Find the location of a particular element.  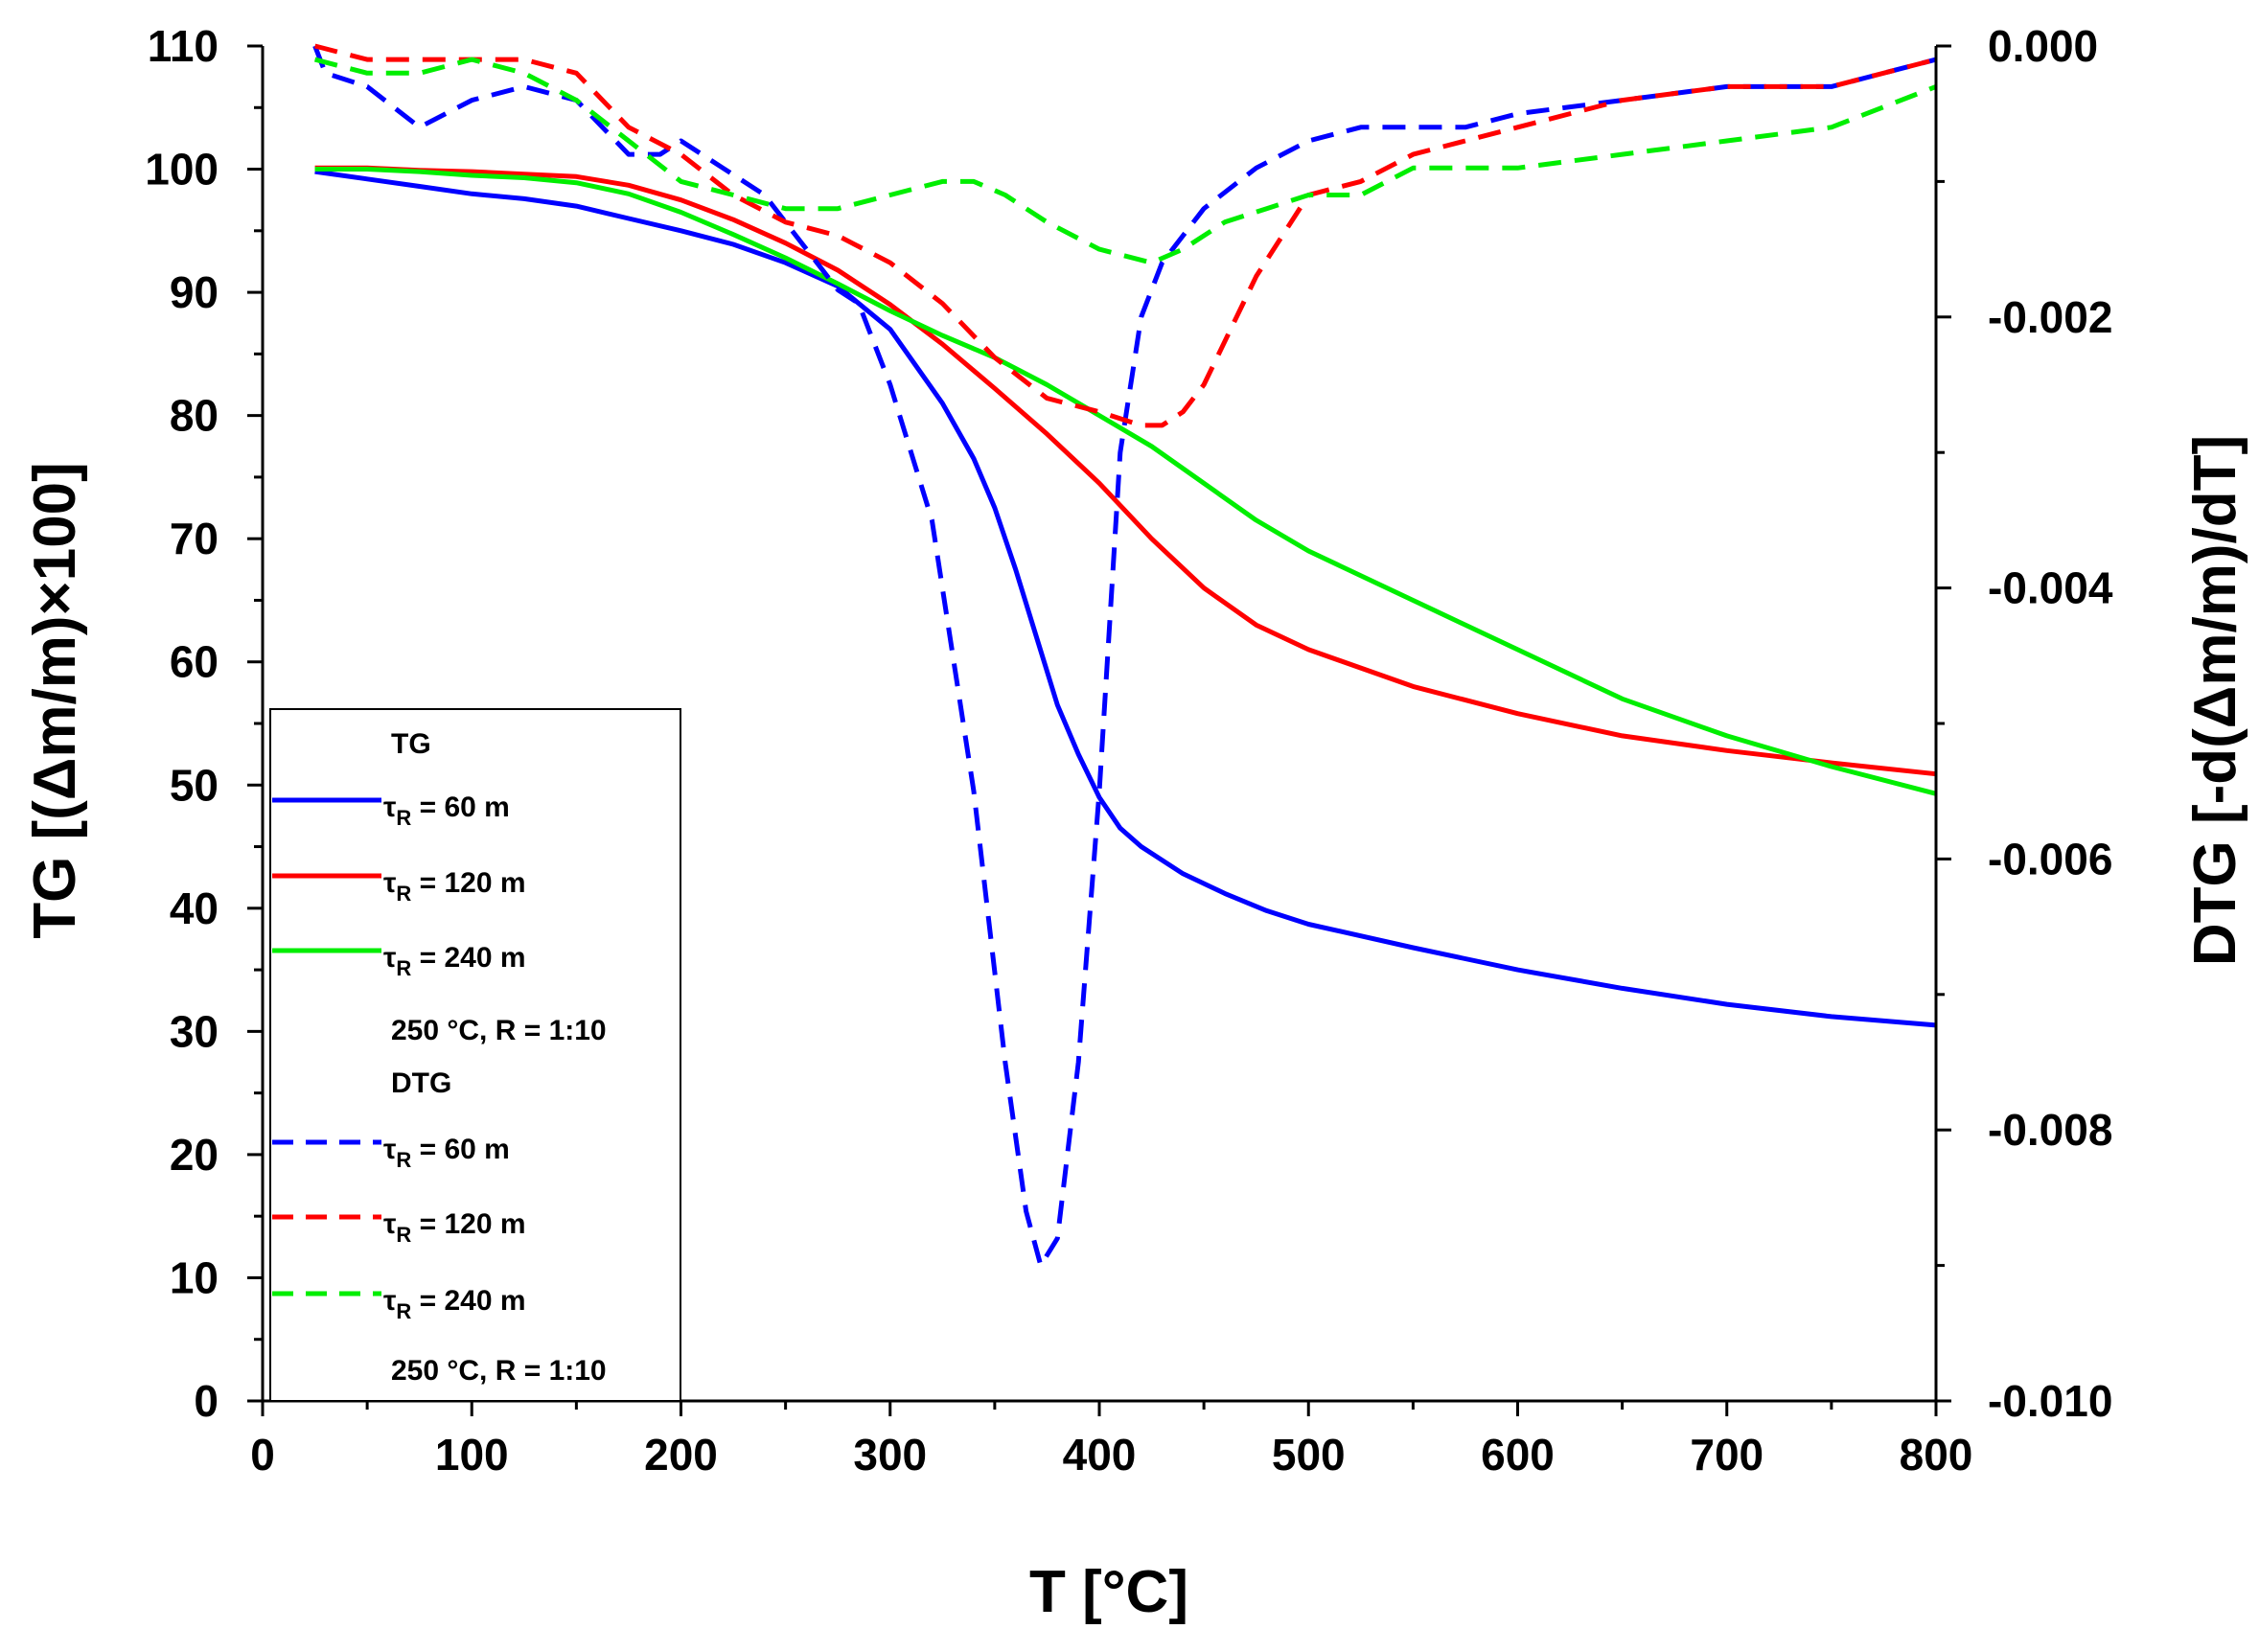

y-left-tick-label: 80 is located at coordinates (195, 416).